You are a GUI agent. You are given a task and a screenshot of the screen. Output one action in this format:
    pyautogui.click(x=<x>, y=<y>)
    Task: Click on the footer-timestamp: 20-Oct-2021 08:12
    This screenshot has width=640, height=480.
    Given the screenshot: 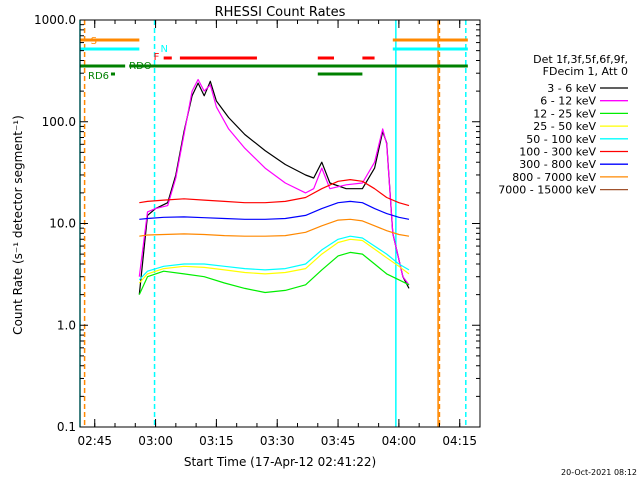 What is the action you would take?
    pyautogui.click(x=599, y=472)
    